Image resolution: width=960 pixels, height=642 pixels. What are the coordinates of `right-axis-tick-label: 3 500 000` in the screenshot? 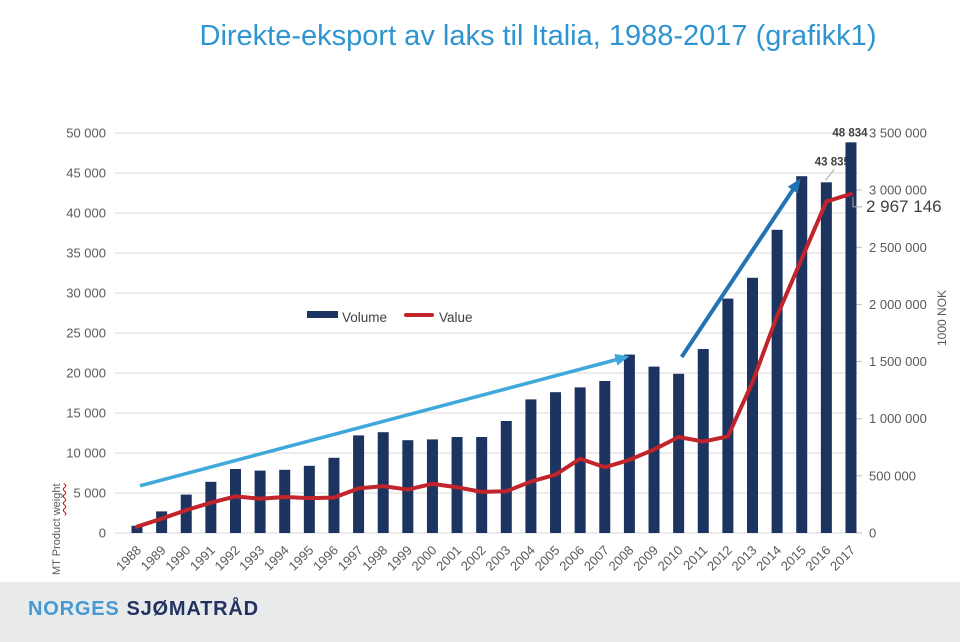 It's located at (898, 133).